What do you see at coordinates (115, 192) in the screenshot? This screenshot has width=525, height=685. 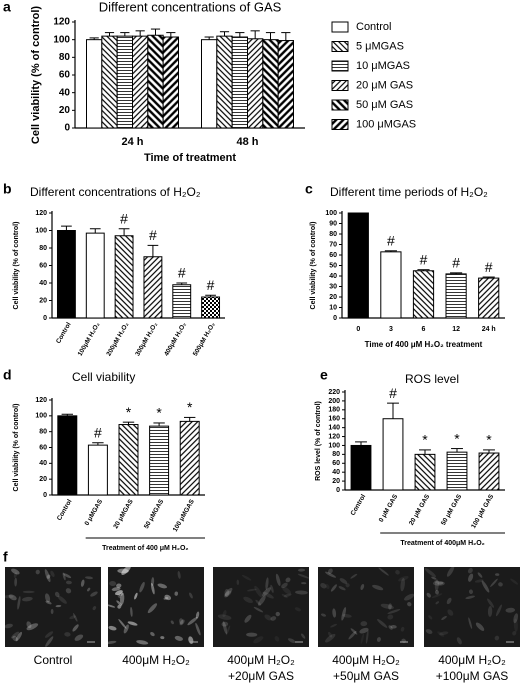 I see `chart-title: Different concentrations of H₂O₂` at bounding box center [115, 192].